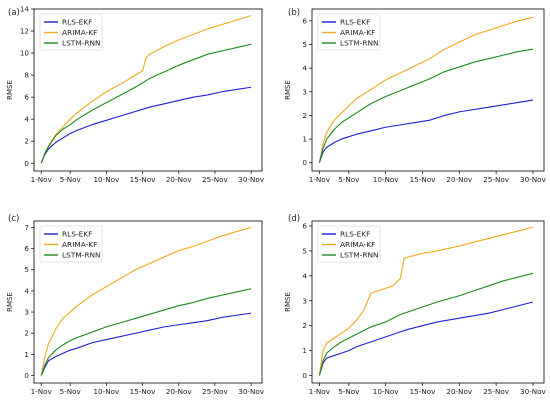 The image size is (550, 401). Describe the element at coordinates (26, 75) in the screenshot. I see `y-tick-label: 8` at that location.